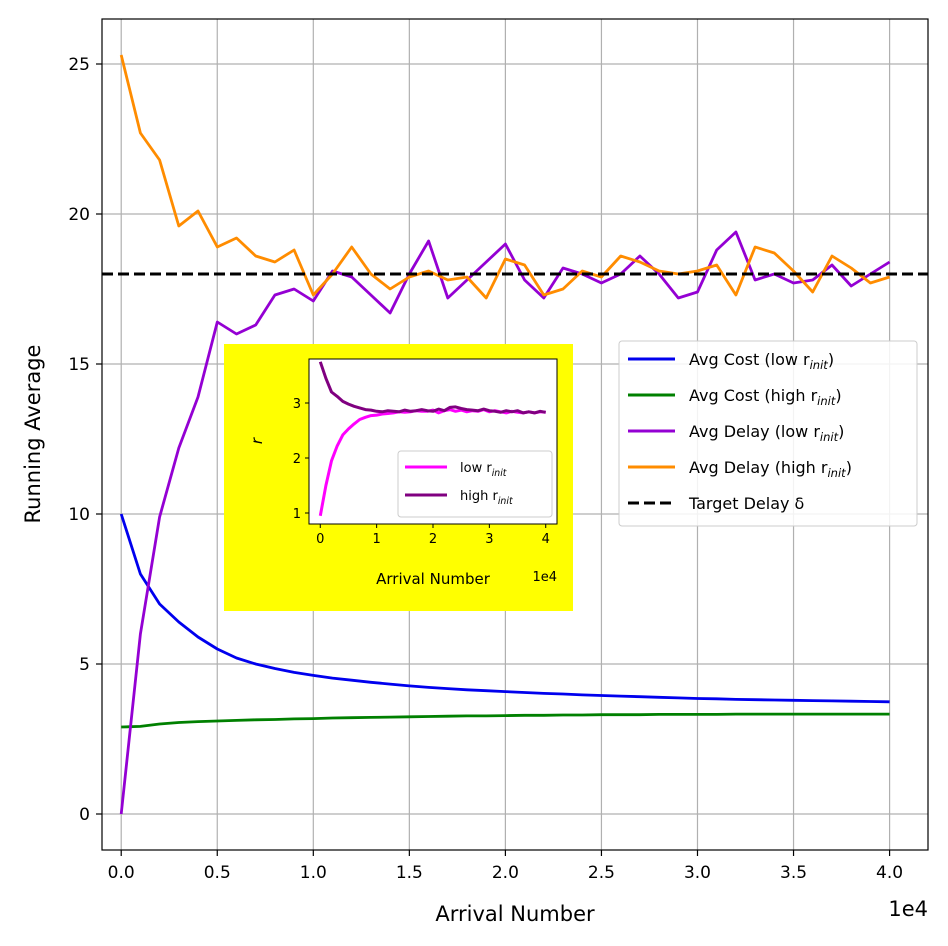 The height and width of the screenshot is (946, 948). Describe the element at coordinates (79, 215) in the screenshot. I see `y-tick-label: 20` at that location.